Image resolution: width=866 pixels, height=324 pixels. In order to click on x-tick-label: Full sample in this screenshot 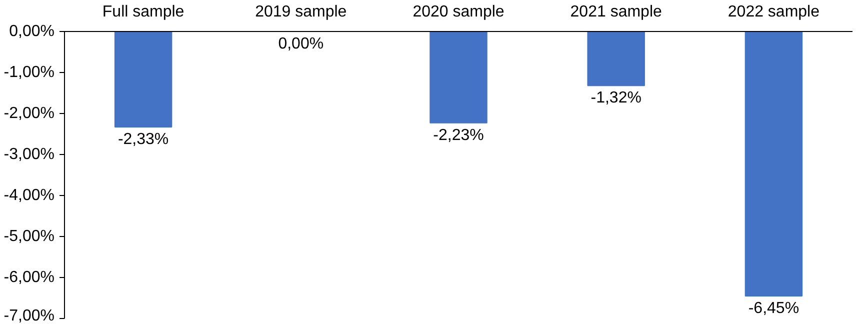, I will do `click(143, 12)`.